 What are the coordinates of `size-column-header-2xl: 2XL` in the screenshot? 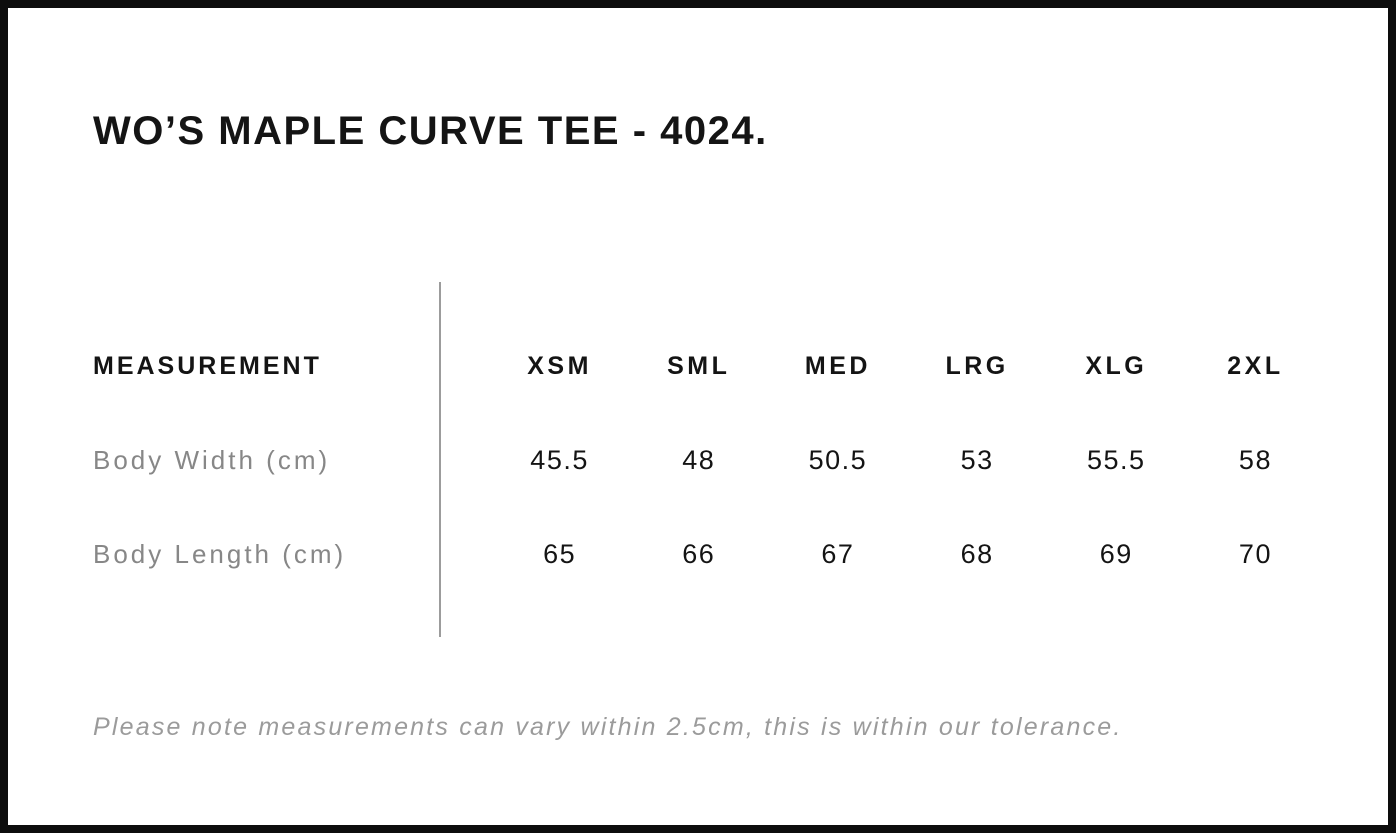 It's located at (1255, 365).